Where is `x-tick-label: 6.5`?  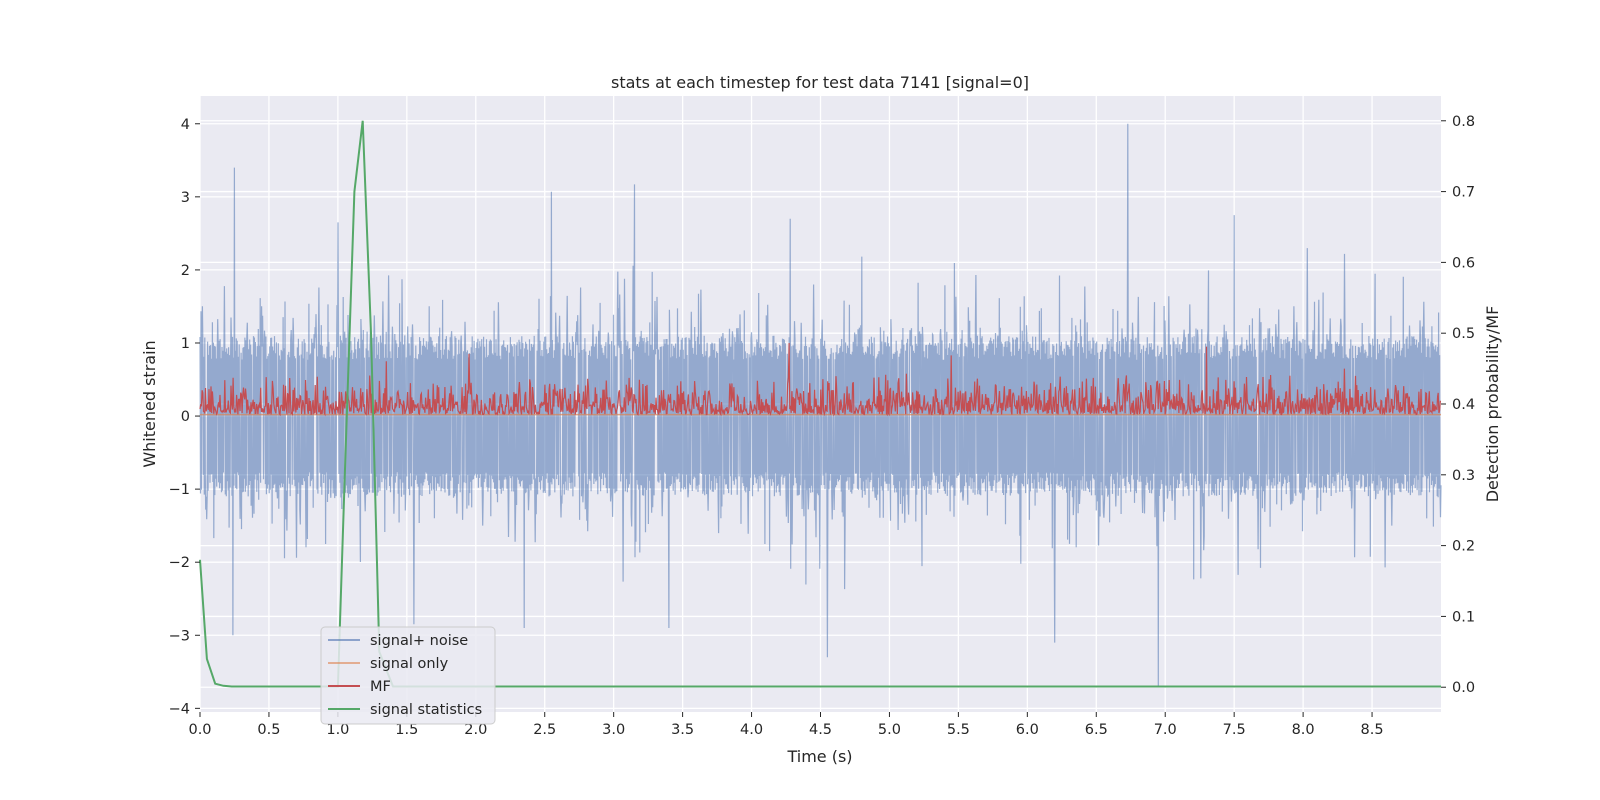 x-tick-label: 6.5 is located at coordinates (1096, 730).